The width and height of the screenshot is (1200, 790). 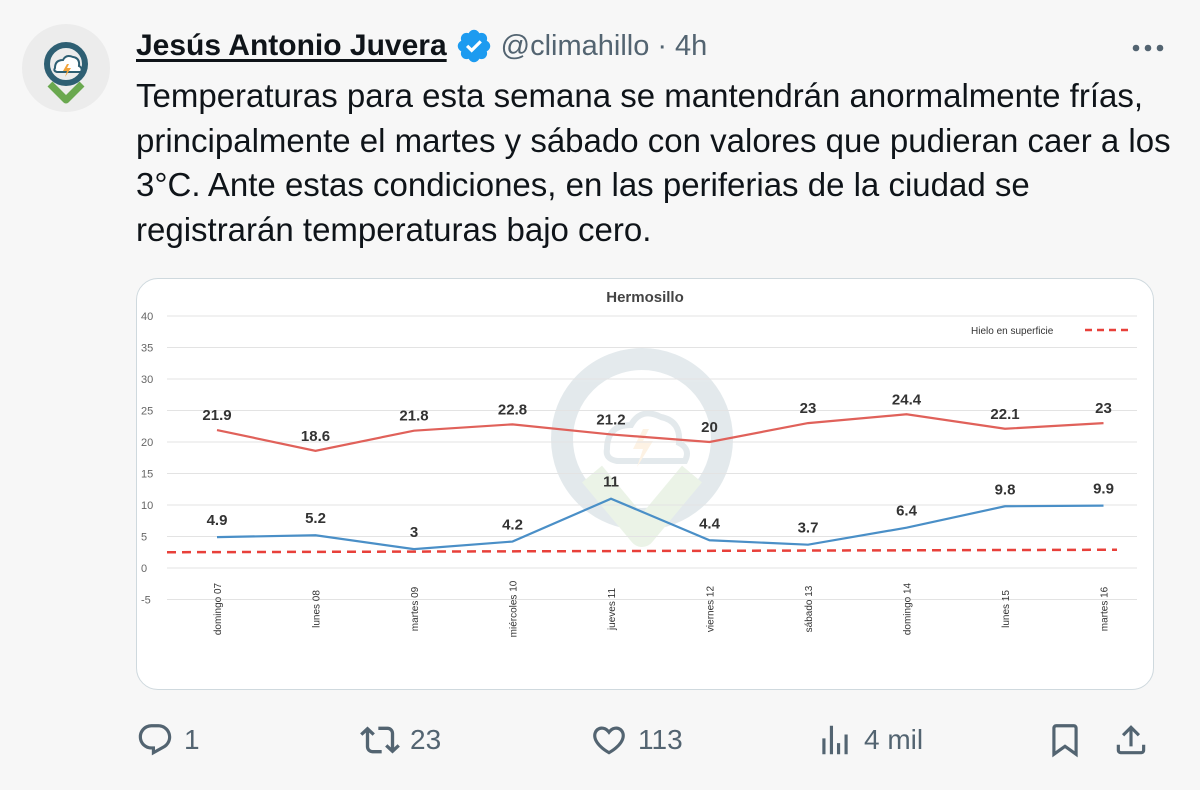 What do you see at coordinates (192, 739) in the screenshot?
I see `reply-count: 1` at bounding box center [192, 739].